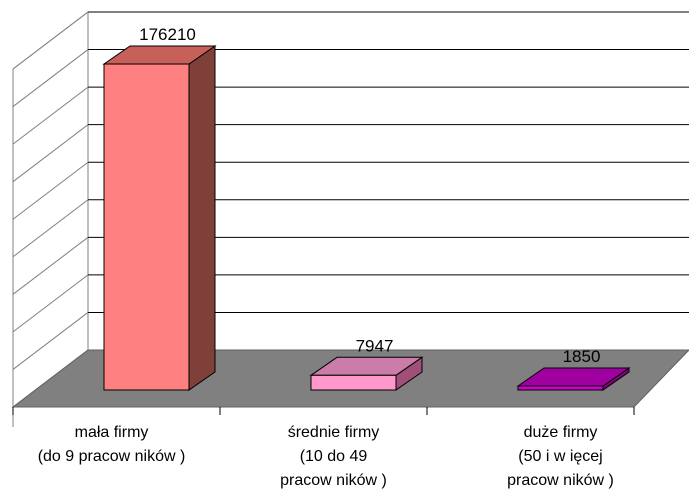 The width and height of the screenshot is (689, 501). I want to click on category-label: (do 9 pracow ników ), so click(112, 456).